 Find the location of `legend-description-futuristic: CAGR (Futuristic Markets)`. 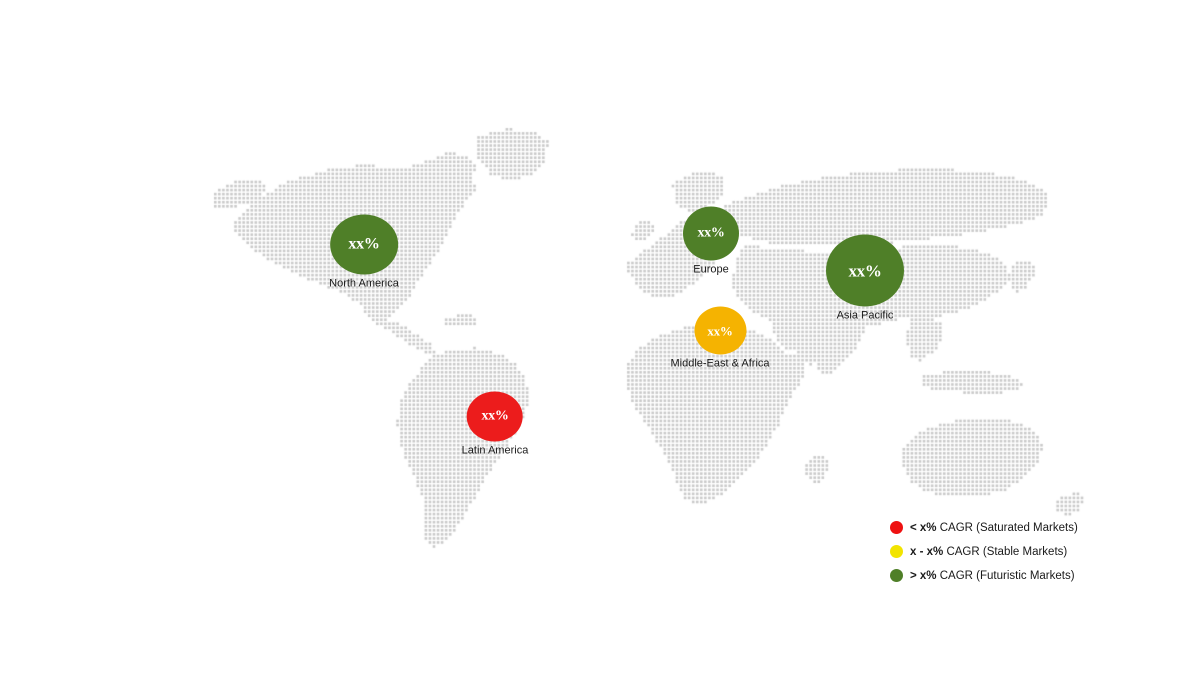

legend-description-futuristic: CAGR (Futuristic Markets) is located at coordinates (1005, 575).